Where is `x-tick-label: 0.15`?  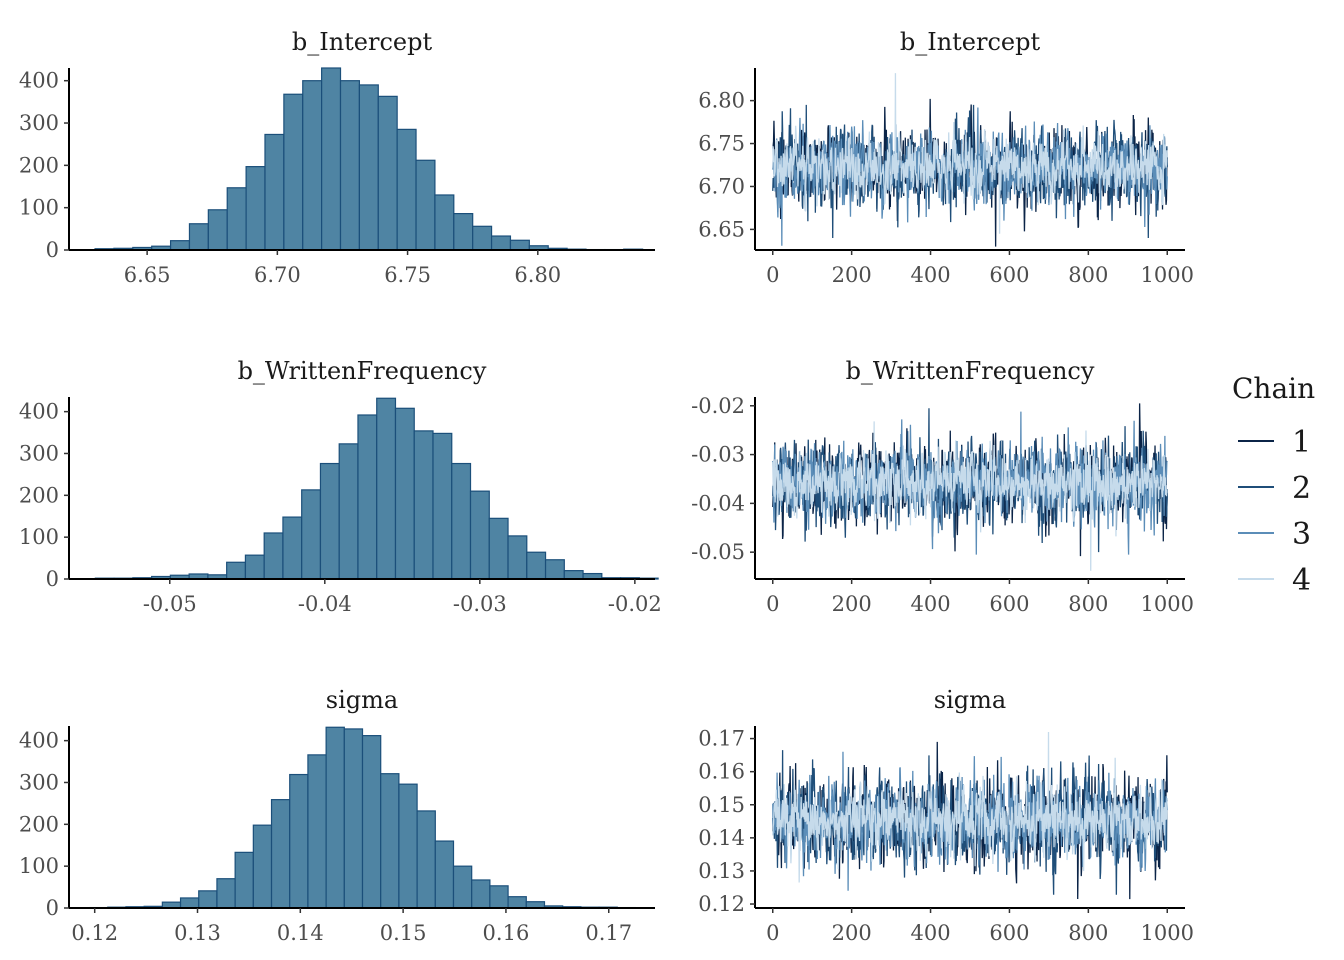 x-tick-label: 0.15 is located at coordinates (403, 933).